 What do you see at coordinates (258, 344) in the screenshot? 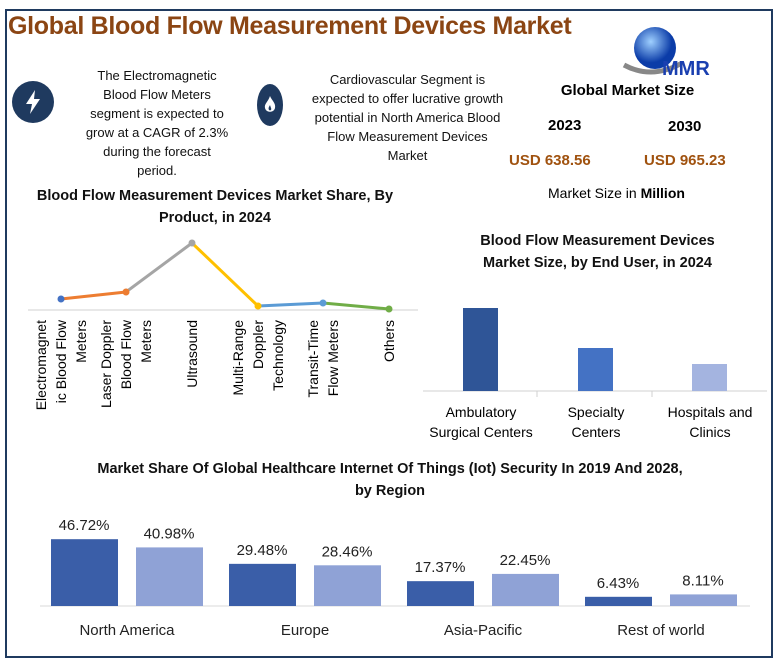
I see `x-tick-label: Doppler` at bounding box center [258, 344].